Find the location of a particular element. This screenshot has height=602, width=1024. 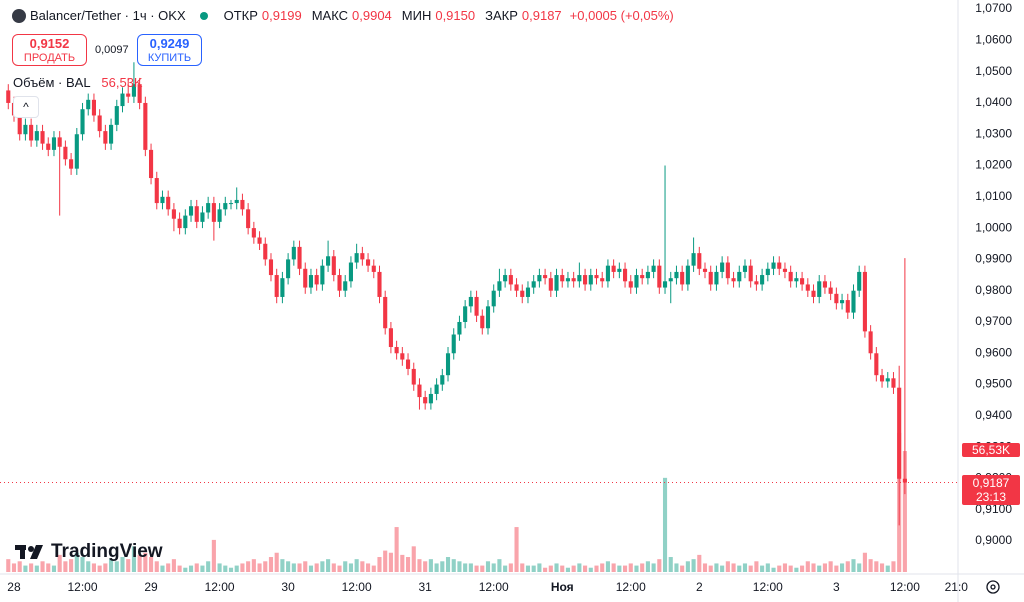

sell-label: ПРОДАТЬ is located at coordinates (49, 58).